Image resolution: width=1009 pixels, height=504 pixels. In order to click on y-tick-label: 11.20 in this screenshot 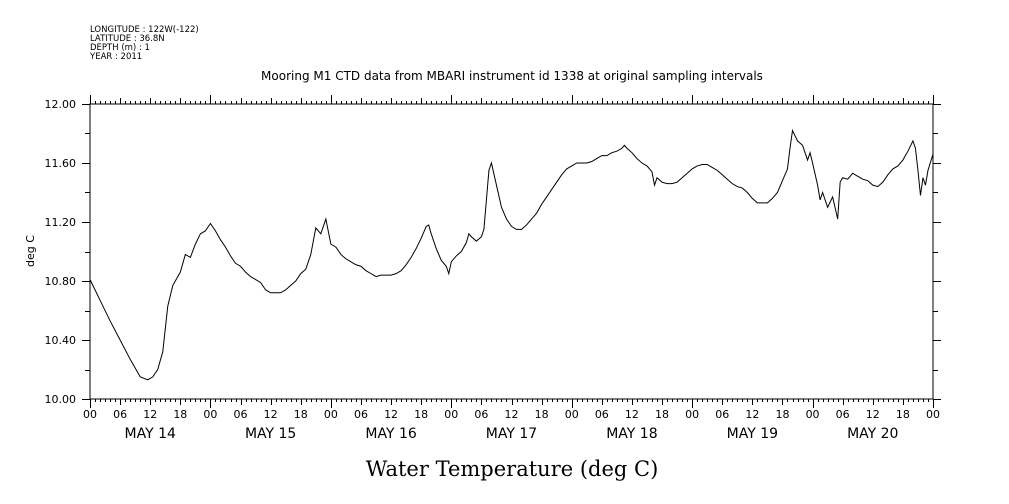, I will do `click(61, 222)`.